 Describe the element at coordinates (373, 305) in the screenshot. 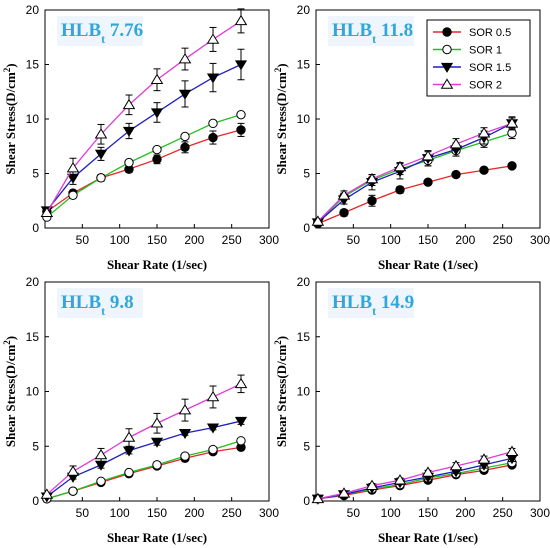

I see `panel-title: HLBt 14.9` at that location.